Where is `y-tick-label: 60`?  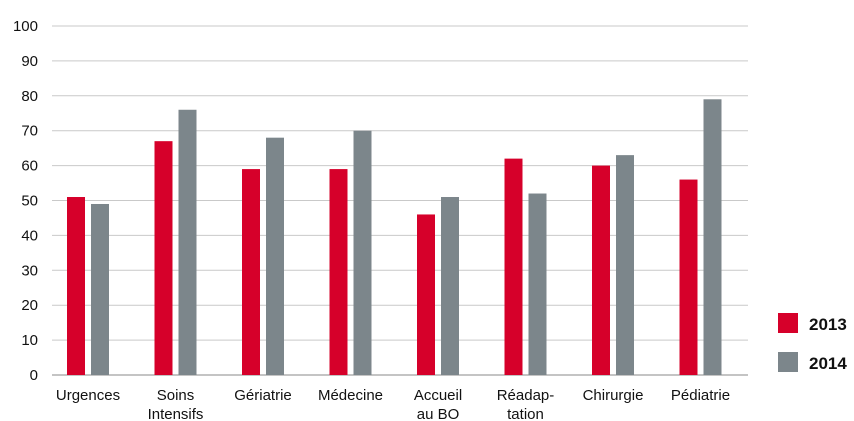
y-tick-label: 60 is located at coordinates (29, 166).